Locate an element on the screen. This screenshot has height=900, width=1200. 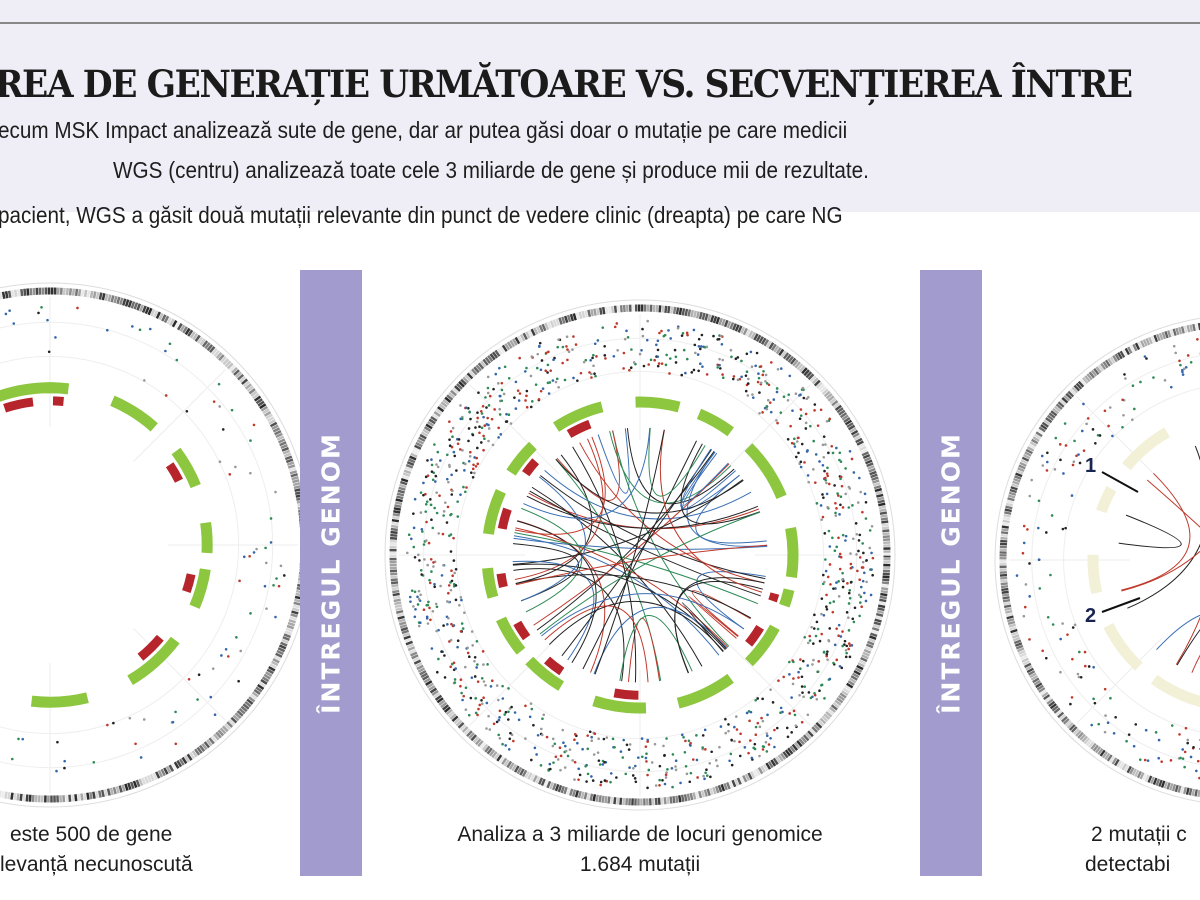
outer-ring is located at coordinates (1097, 560).